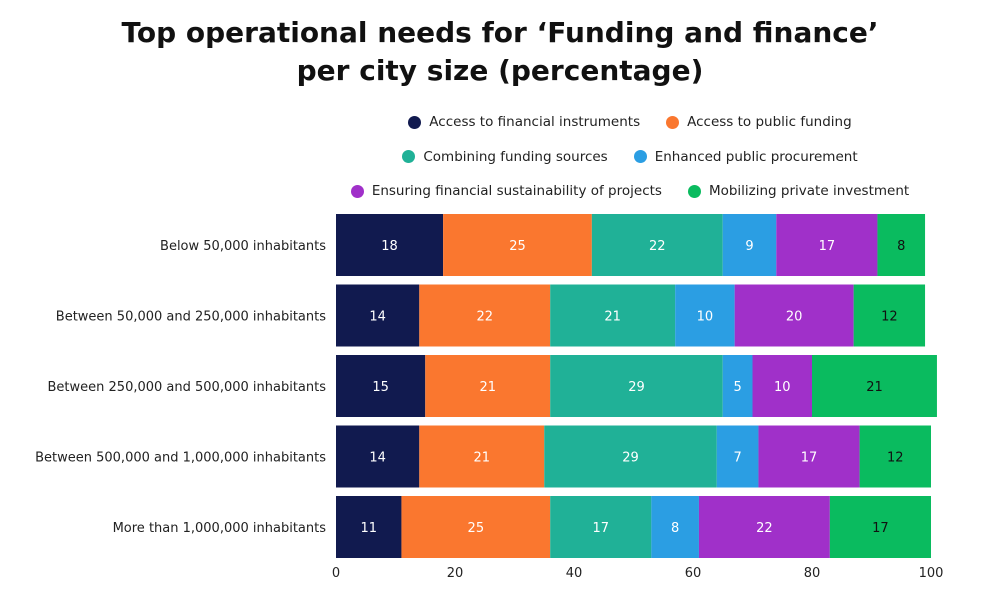 The width and height of the screenshot is (1000, 600). I want to click on legend-dot-public-funding, so click(673, 122).